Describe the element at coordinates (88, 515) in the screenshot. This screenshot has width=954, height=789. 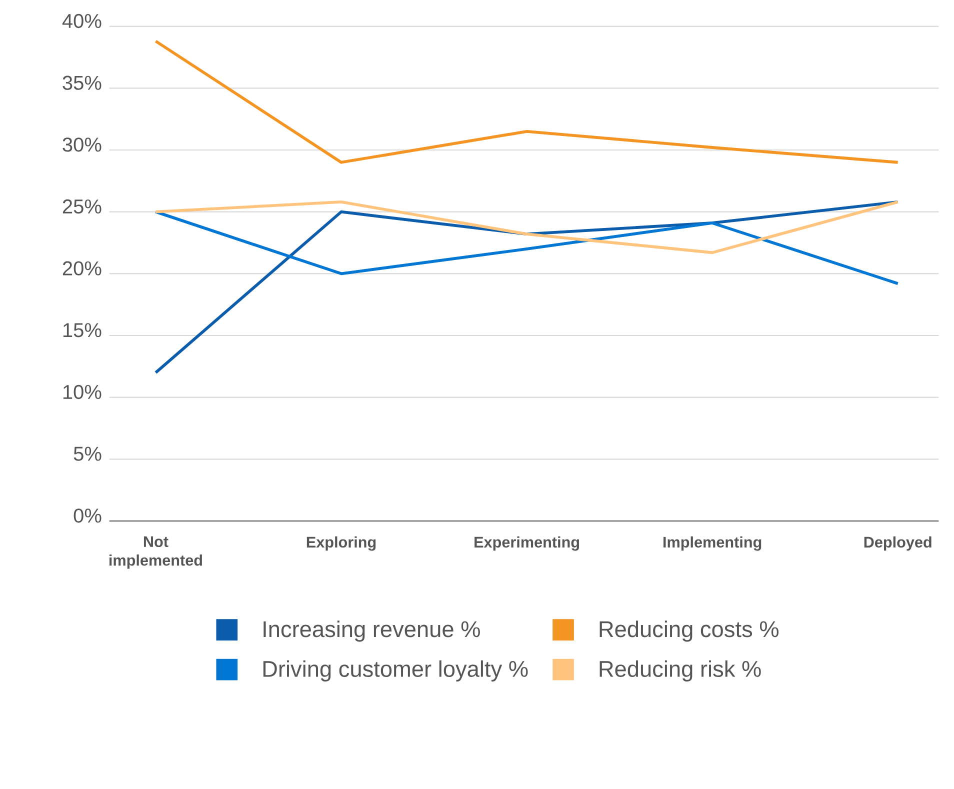
I see `y-tick-label: 0%` at that location.